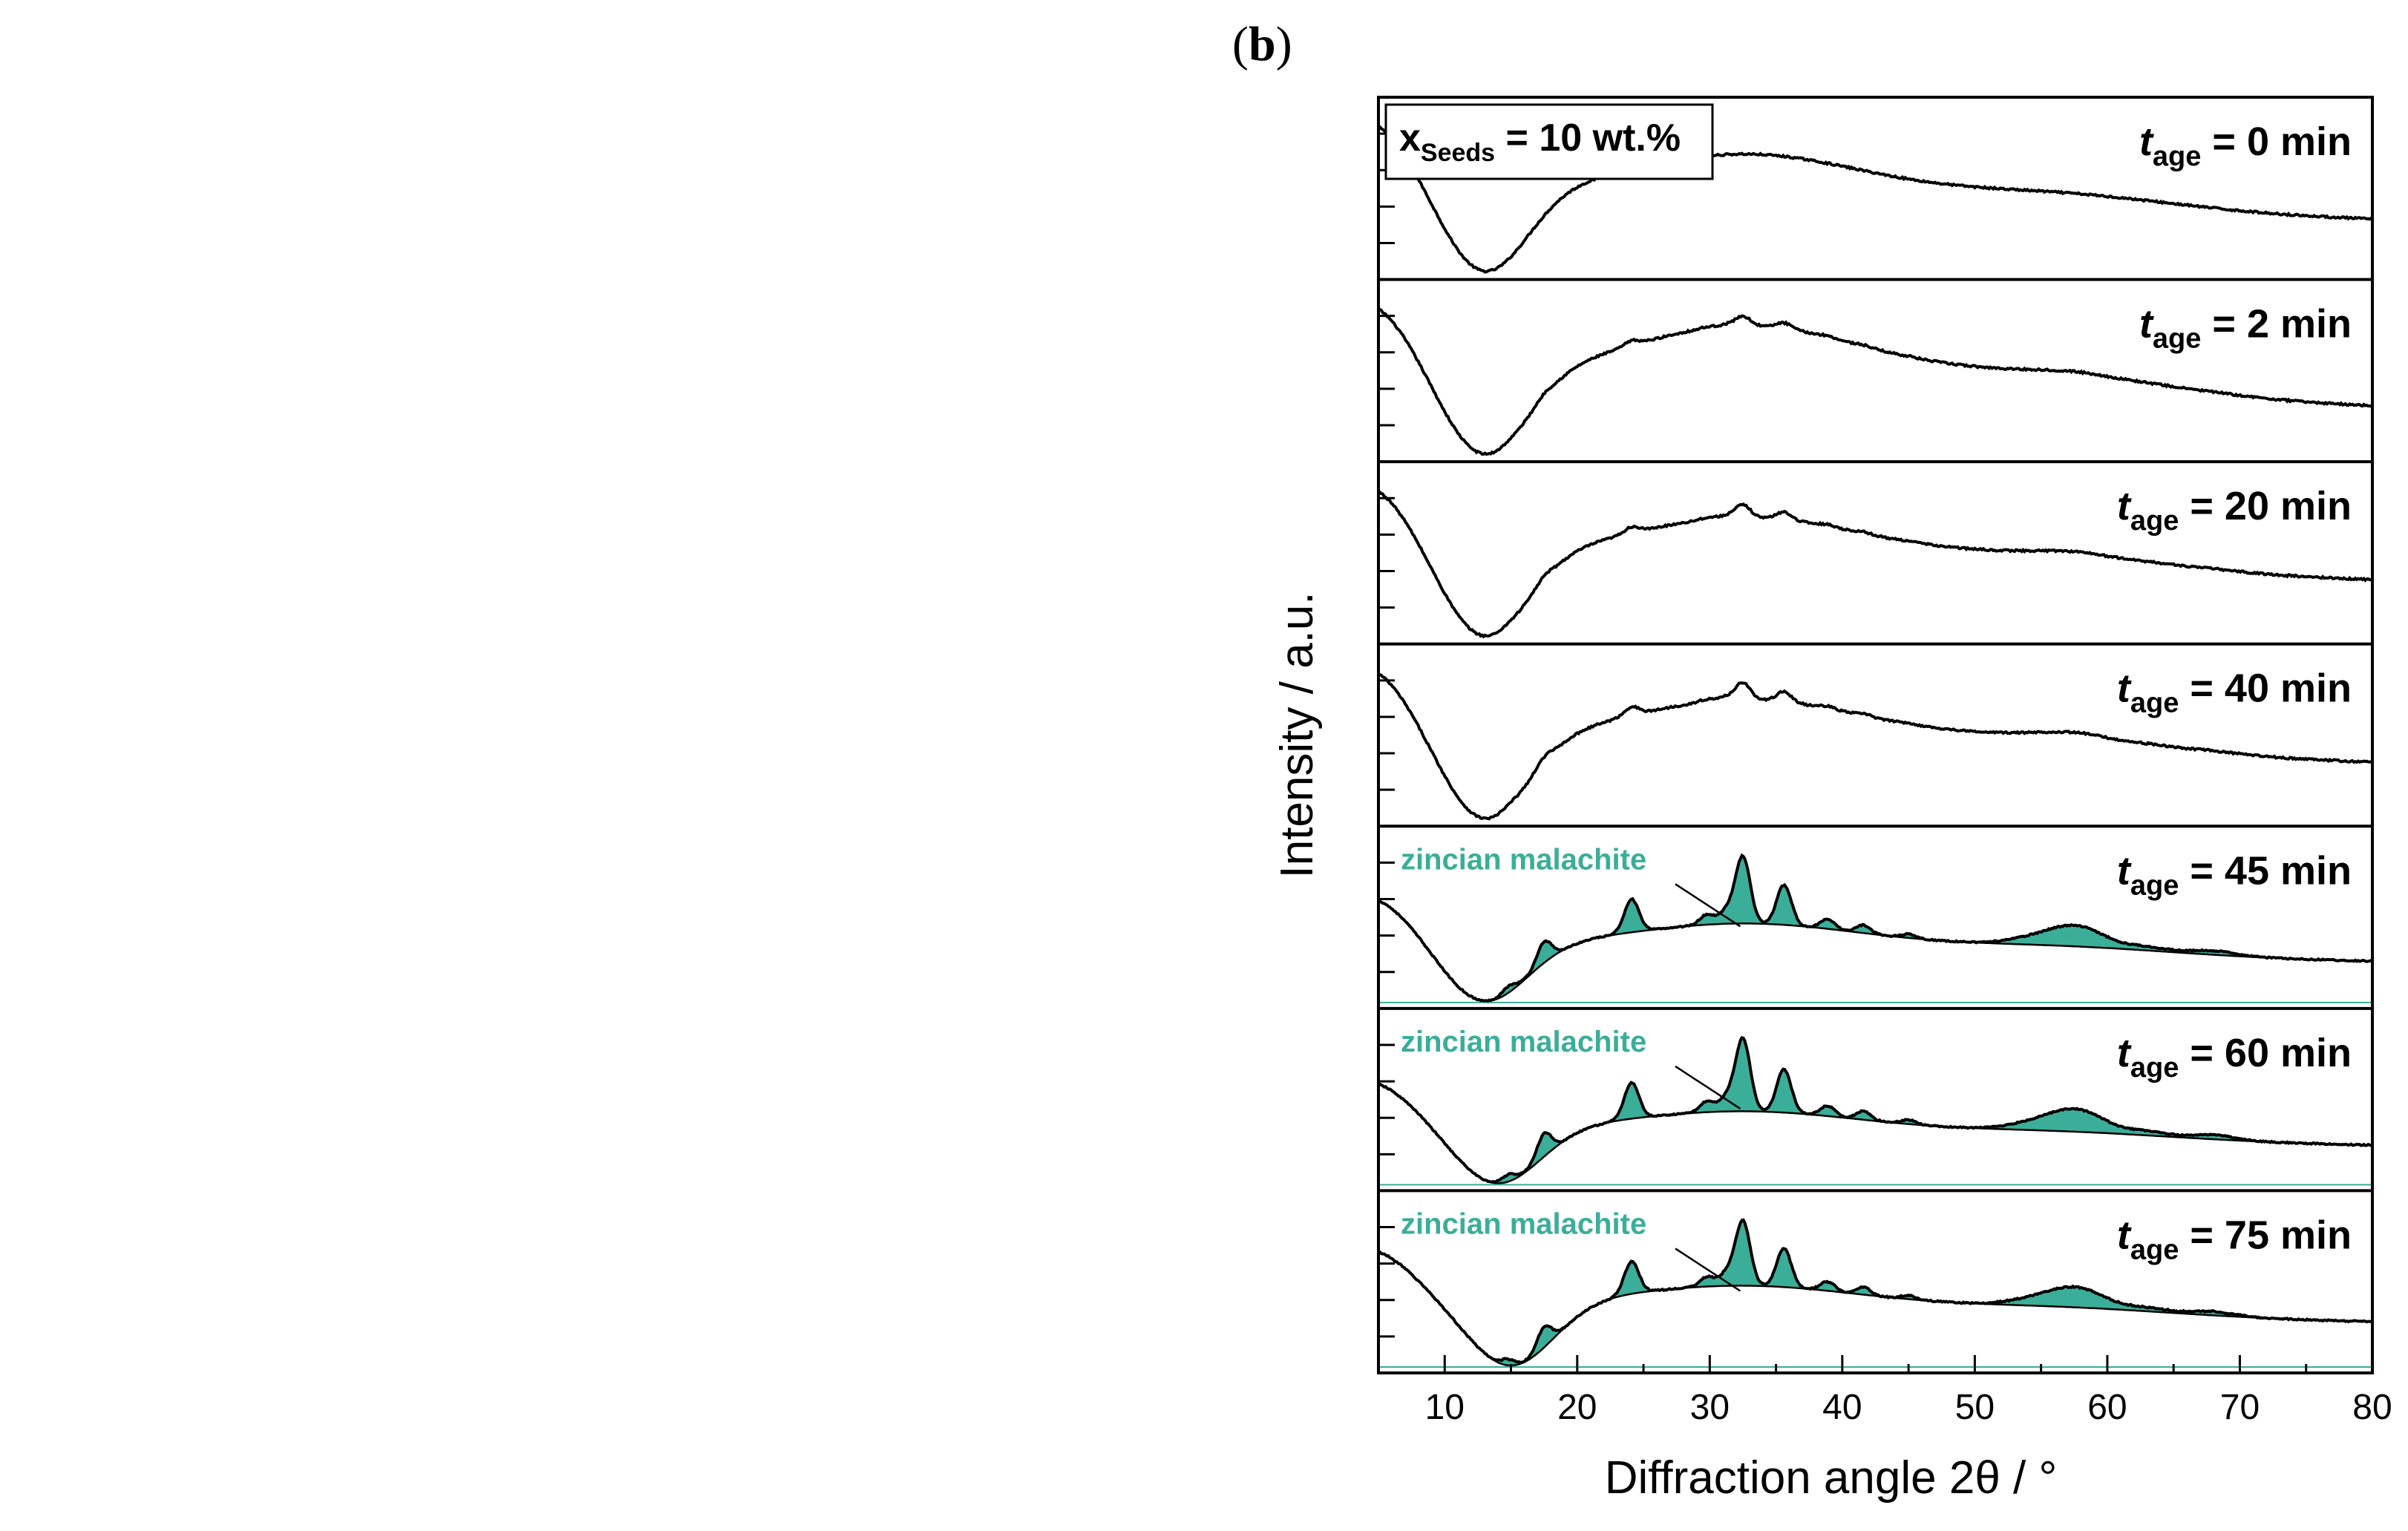 This screenshot has width=2408, height=1531. What do you see at coordinates (1298, 735) in the screenshot?
I see `y-axis-title: Intensity / a.u.` at bounding box center [1298, 735].